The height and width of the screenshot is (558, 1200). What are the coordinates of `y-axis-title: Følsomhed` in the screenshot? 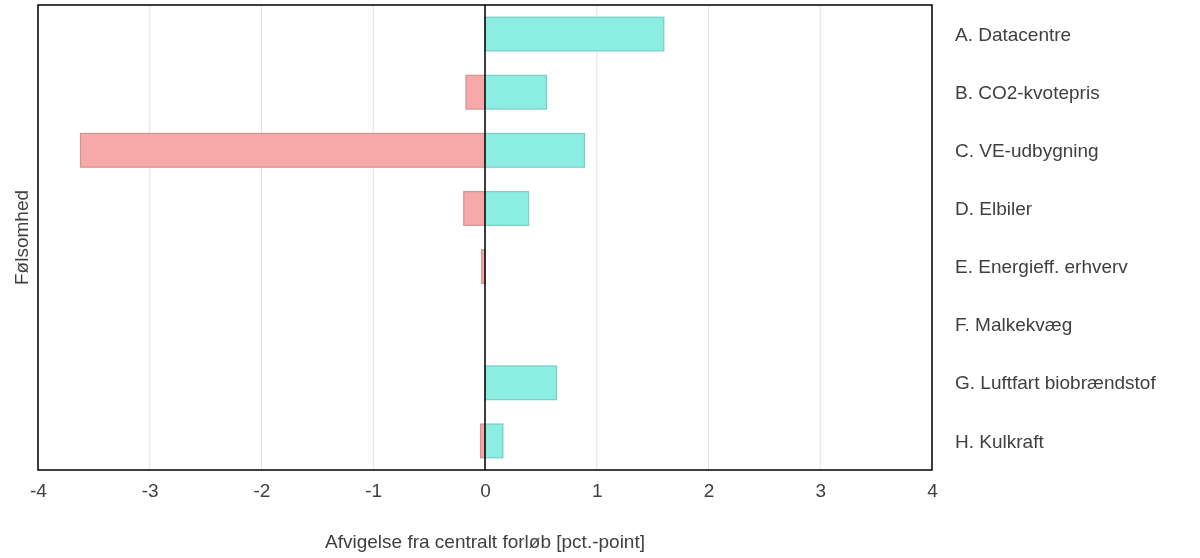 It's located at (21, 237).